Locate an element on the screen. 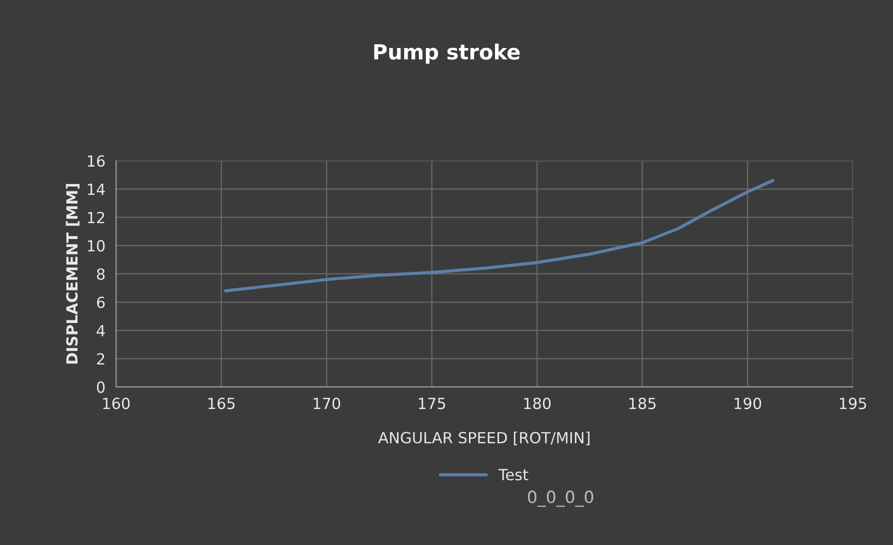 The height and width of the screenshot is (545, 893). y-tick-label: 12 is located at coordinates (96, 218).